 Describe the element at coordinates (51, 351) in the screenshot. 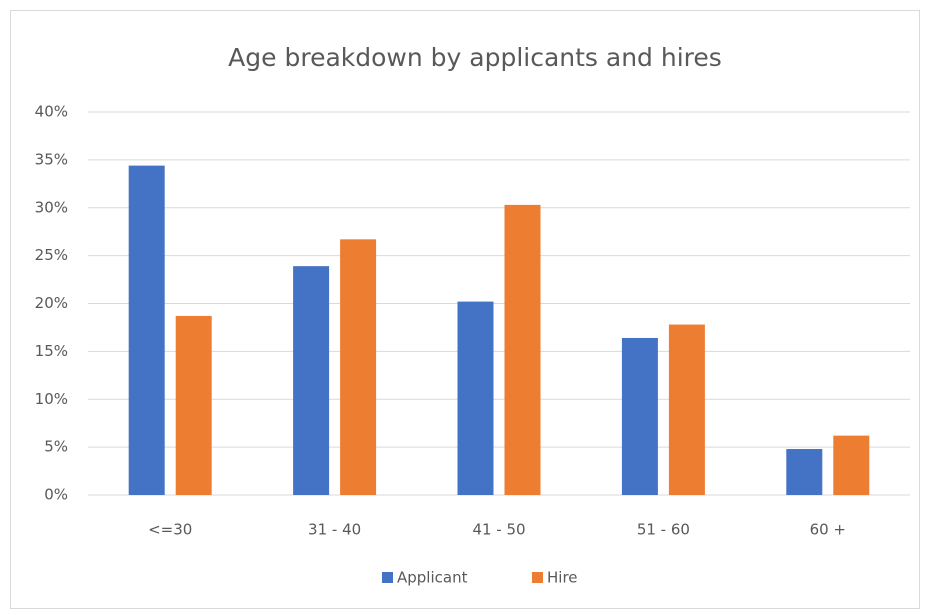

I see `y-tick-label: 15%` at that location.